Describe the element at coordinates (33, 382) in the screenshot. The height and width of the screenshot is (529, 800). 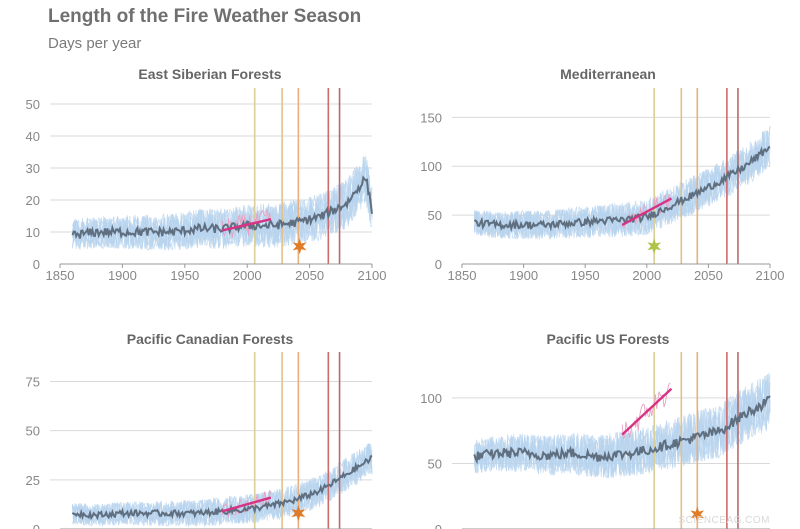
I see `y-tick-label: 75` at that location.